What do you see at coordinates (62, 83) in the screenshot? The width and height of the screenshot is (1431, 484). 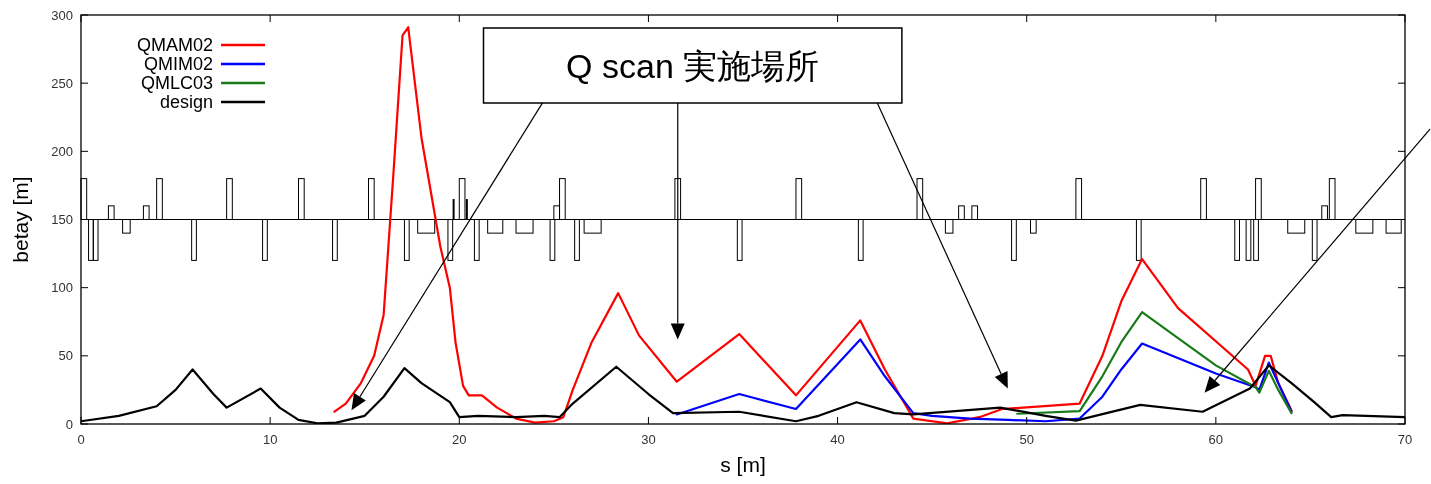 I see `y-tick-label: 250` at bounding box center [62, 83].